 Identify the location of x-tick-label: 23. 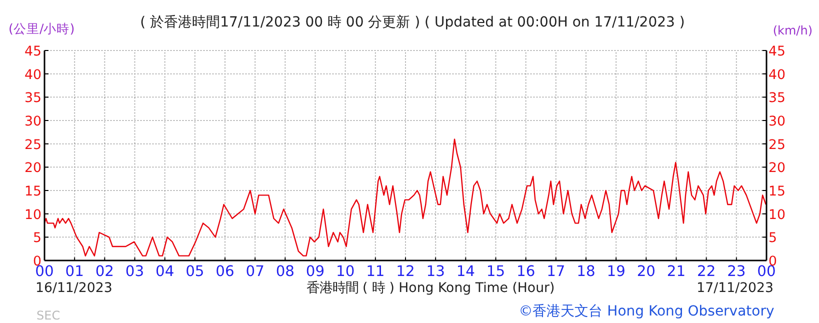
(736, 271).